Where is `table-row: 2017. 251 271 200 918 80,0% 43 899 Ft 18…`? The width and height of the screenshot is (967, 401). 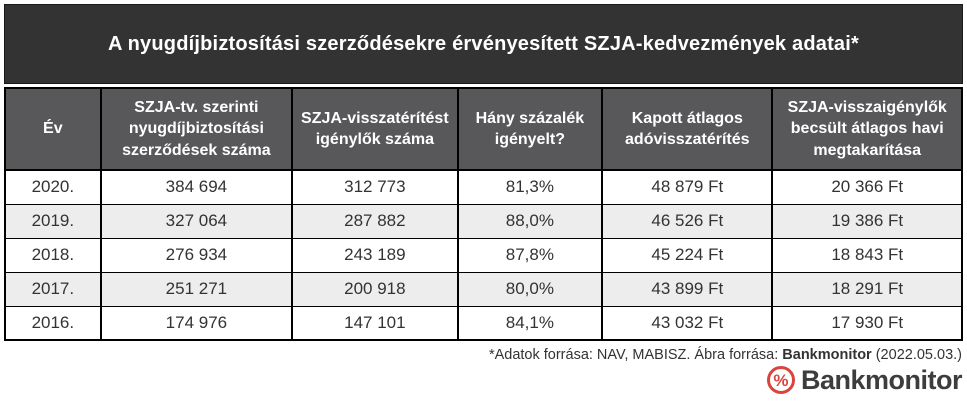
table-row: 2017. 251 271 200 918 80,0% 43 899 Ft 18… is located at coordinates (483, 289).